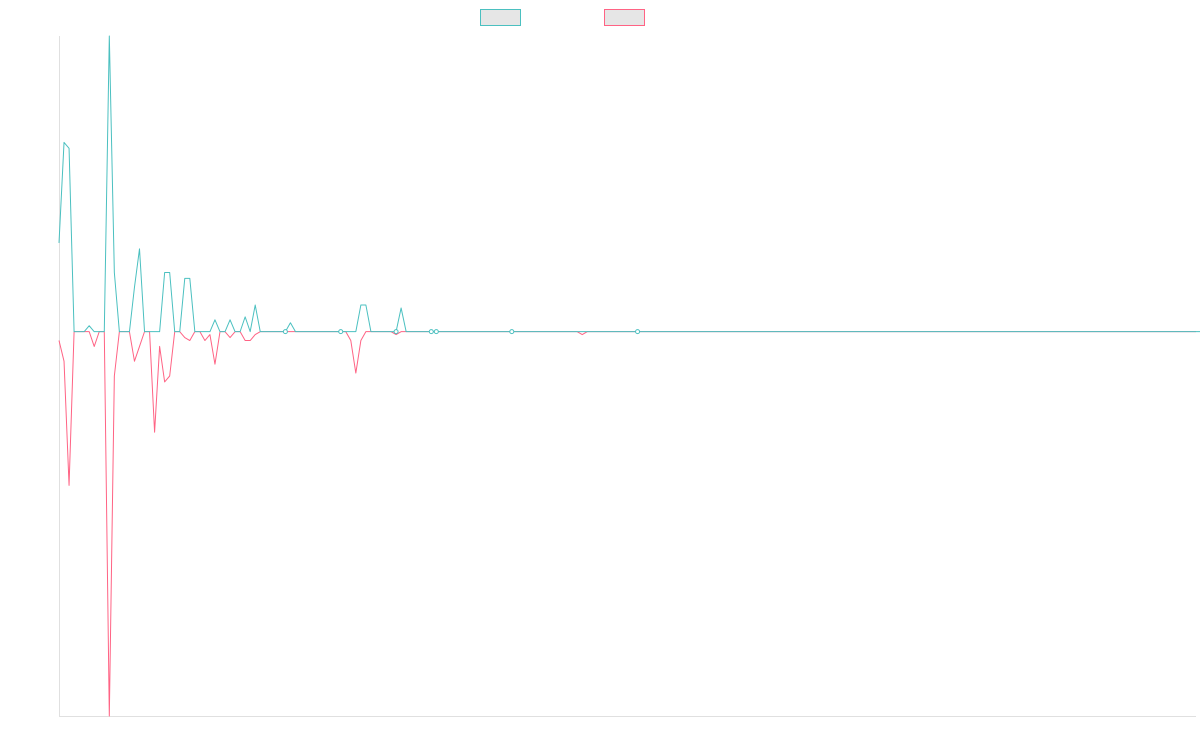 The width and height of the screenshot is (1200, 750). Describe the element at coordinates (624, 17) in the screenshot. I see `legend-swatch-series-b` at that location.